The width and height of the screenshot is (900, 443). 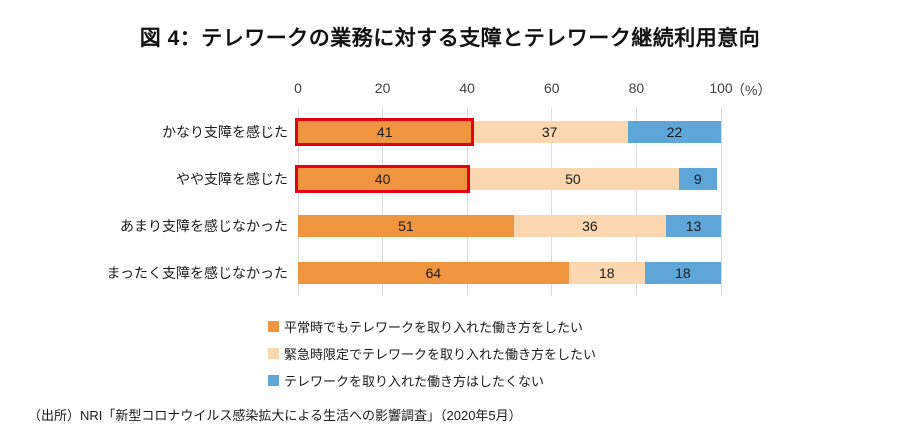 I want to click on bar-value-label: 37, so click(x=549, y=131).